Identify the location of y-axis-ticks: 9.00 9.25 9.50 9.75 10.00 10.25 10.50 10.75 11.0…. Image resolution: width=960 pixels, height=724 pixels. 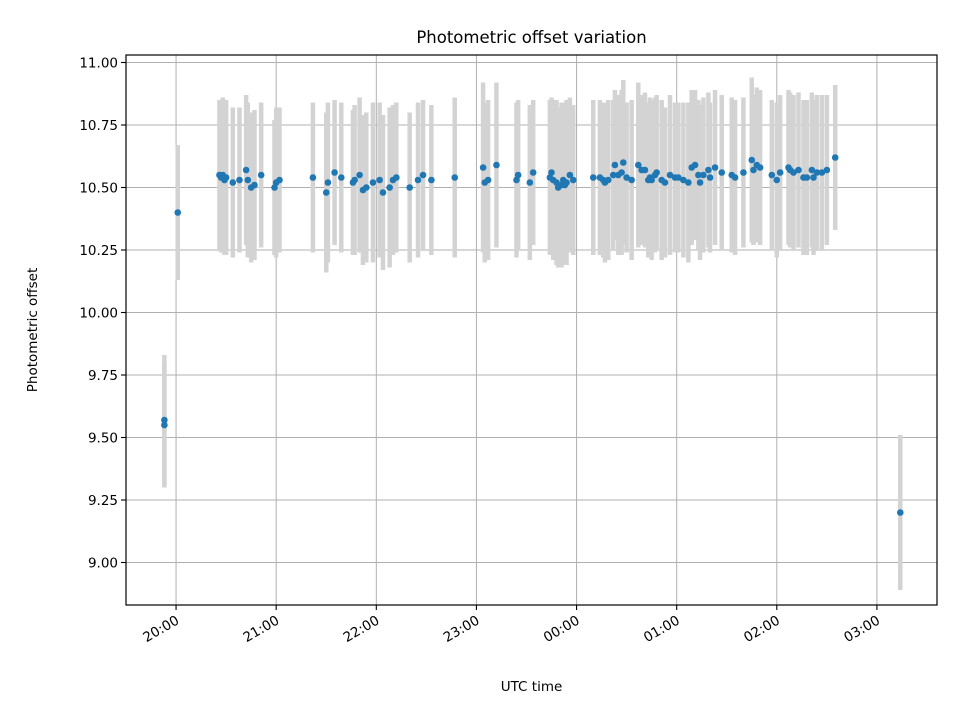
(102, 314).